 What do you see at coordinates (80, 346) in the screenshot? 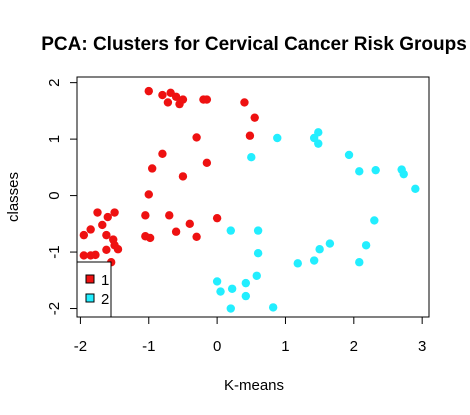
I see `x-tick-label: -2` at bounding box center [80, 346].